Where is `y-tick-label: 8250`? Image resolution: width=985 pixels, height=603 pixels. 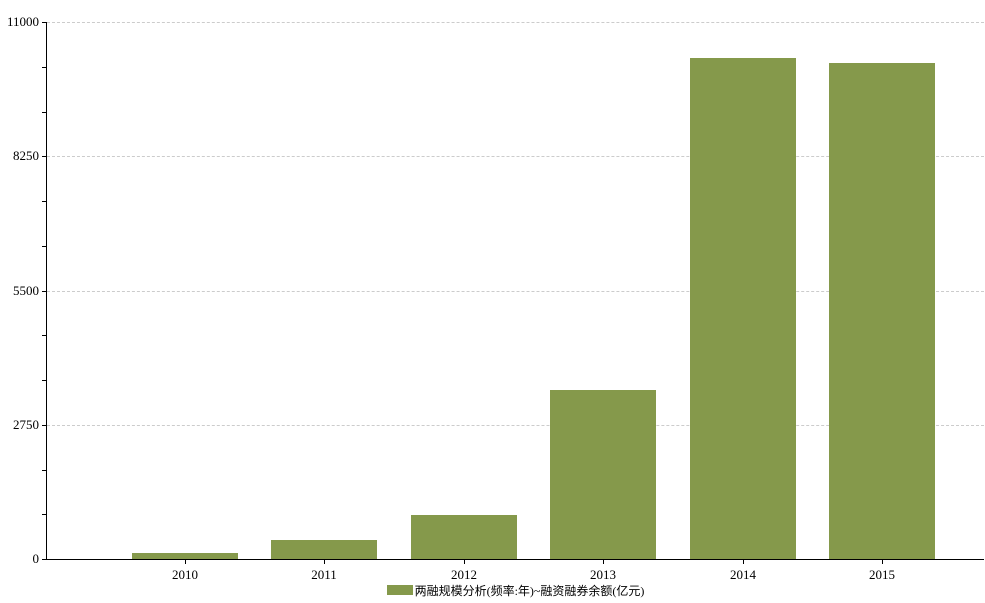 y-tick-label: 8250 is located at coordinates (26, 155).